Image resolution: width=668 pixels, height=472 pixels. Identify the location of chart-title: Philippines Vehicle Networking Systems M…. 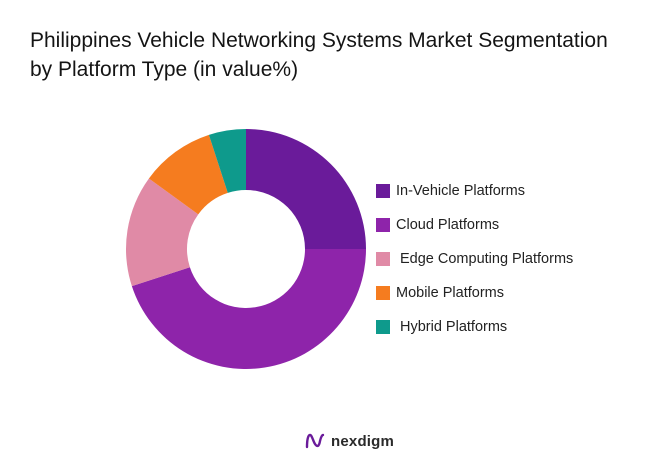
(345, 55).